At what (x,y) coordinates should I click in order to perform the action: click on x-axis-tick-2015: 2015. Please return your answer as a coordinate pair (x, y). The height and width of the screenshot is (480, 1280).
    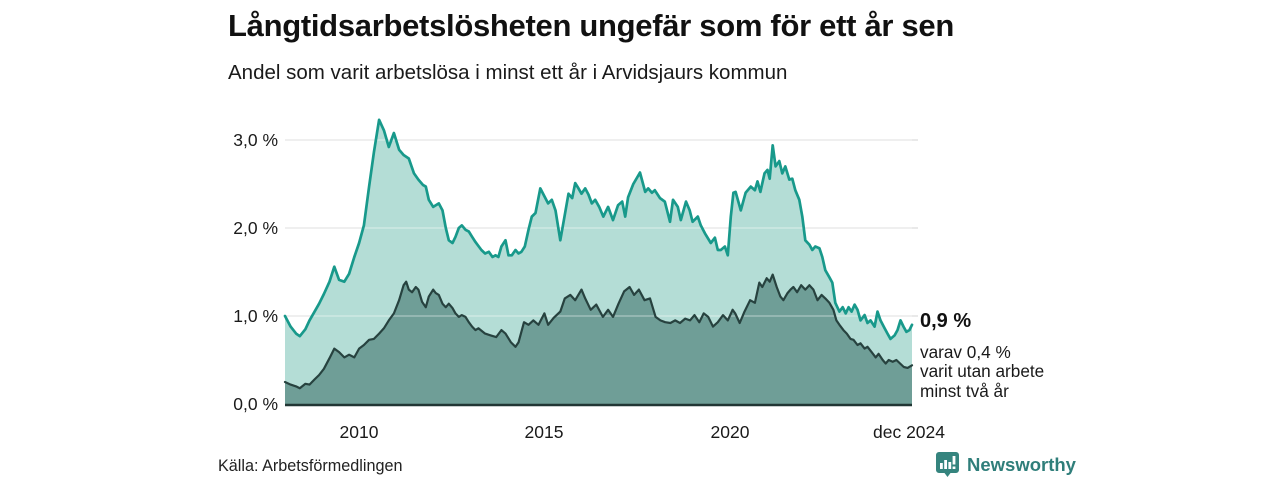
    Looking at the image, I should click on (544, 432).